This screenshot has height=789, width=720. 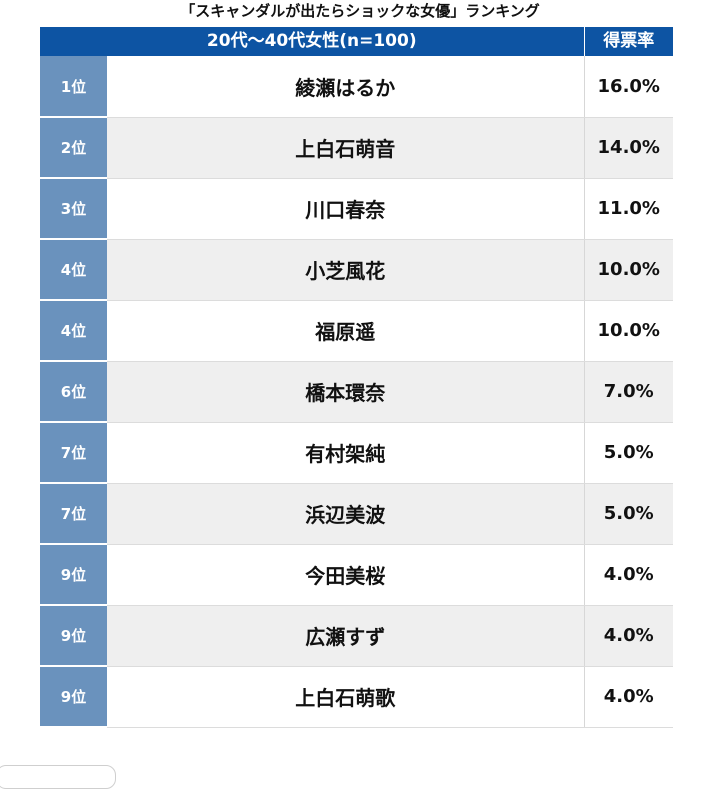 What do you see at coordinates (628, 148) in the screenshot?
I see `vote-percentage: 14.0%` at bounding box center [628, 148].